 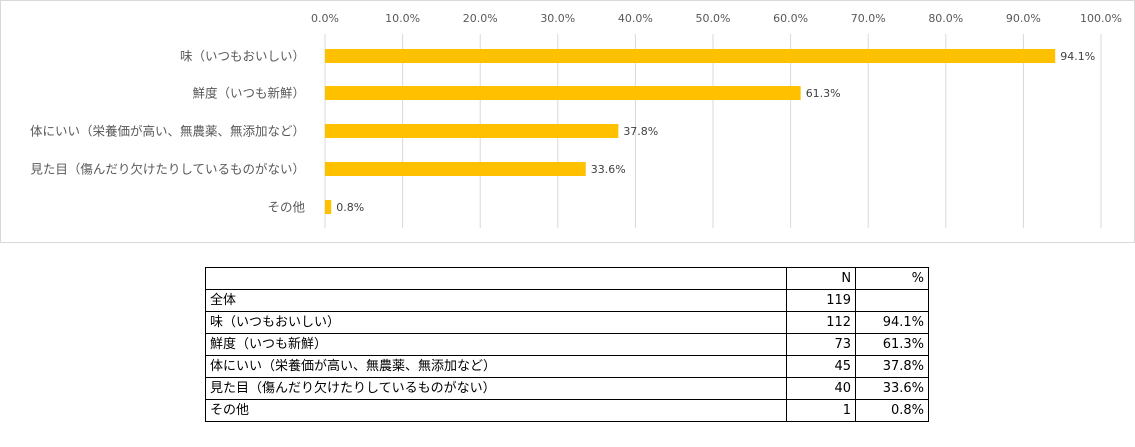 I want to click on table-cell-n: 73, so click(x=821, y=344).